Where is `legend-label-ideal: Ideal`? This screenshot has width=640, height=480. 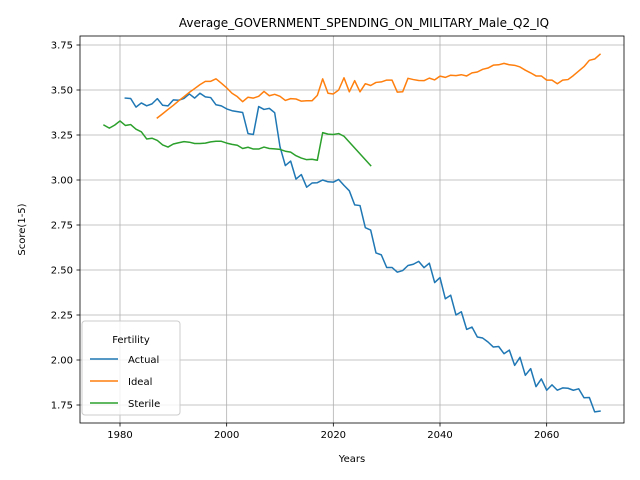 legend-label-ideal: Ideal is located at coordinates (140, 382).